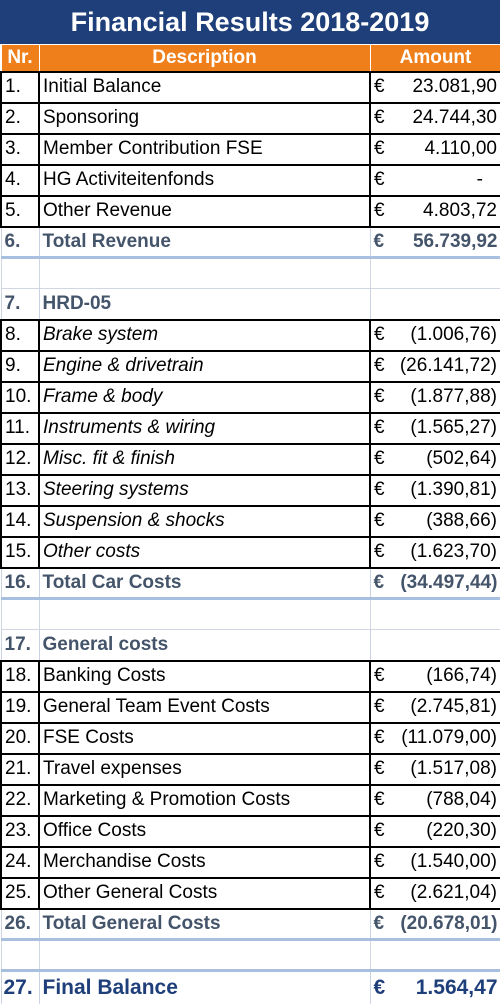 This screenshot has width=500, height=1006. What do you see at coordinates (453, 861) in the screenshot?
I see `row-amount: (1.540,00)` at bounding box center [453, 861].